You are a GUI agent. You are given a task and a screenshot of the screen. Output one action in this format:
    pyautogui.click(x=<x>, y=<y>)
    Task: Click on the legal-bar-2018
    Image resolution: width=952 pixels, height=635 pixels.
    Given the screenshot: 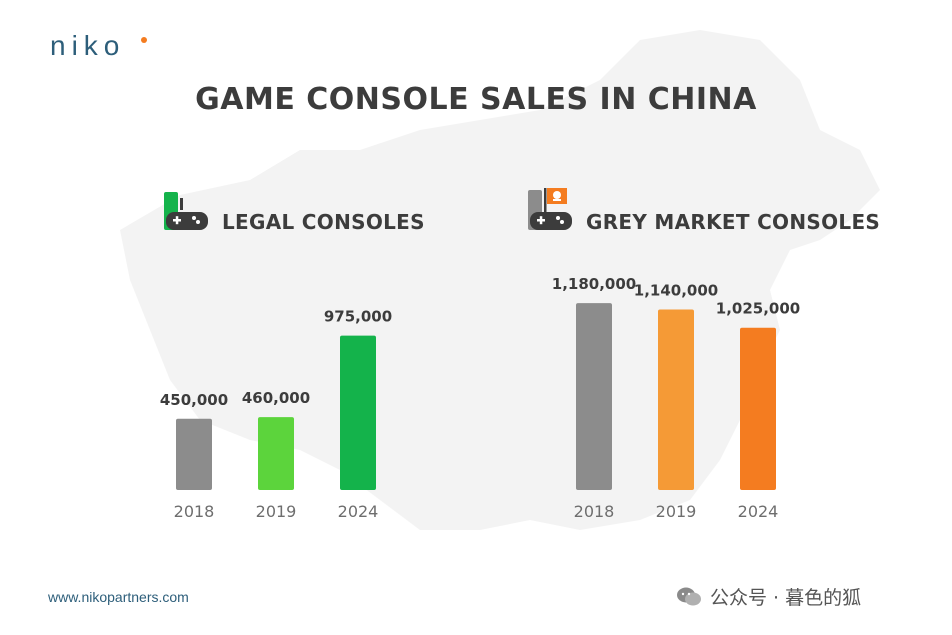 What is the action you would take?
    pyautogui.click(x=194, y=454)
    